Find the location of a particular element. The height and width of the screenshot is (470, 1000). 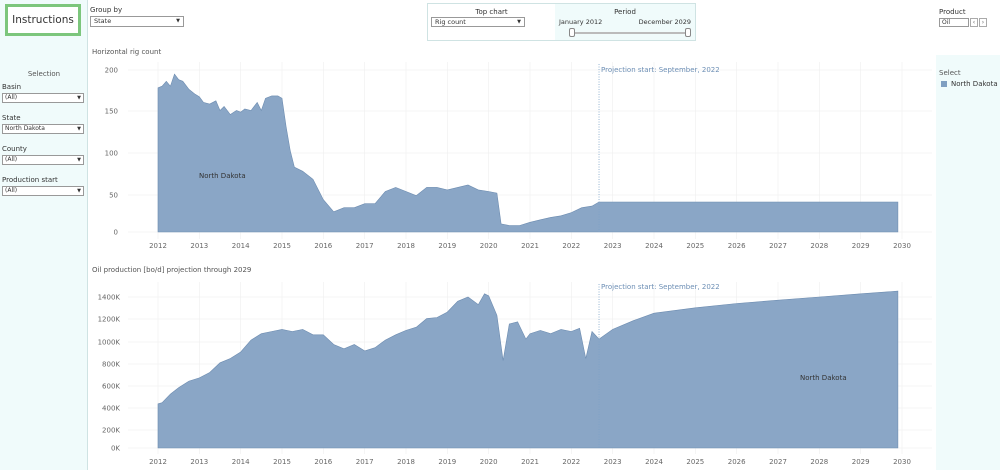

production-start-filter-value: (All) is located at coordinates (11, 190).